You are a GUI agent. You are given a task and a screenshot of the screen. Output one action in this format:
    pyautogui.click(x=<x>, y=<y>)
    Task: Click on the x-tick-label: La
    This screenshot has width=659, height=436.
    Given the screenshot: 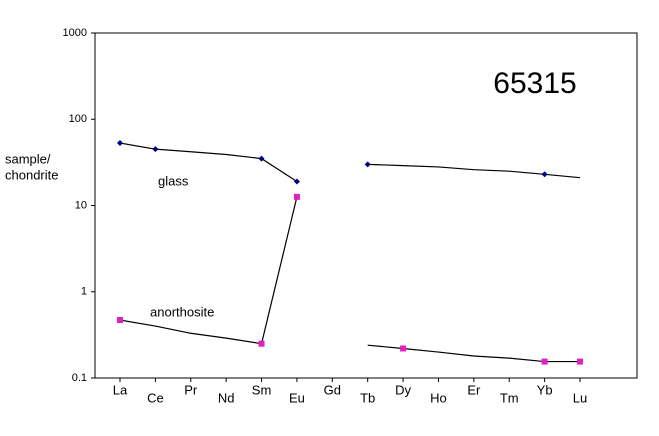 What is the action you would take?
    pyautogui.click(x=120, y=389)
    